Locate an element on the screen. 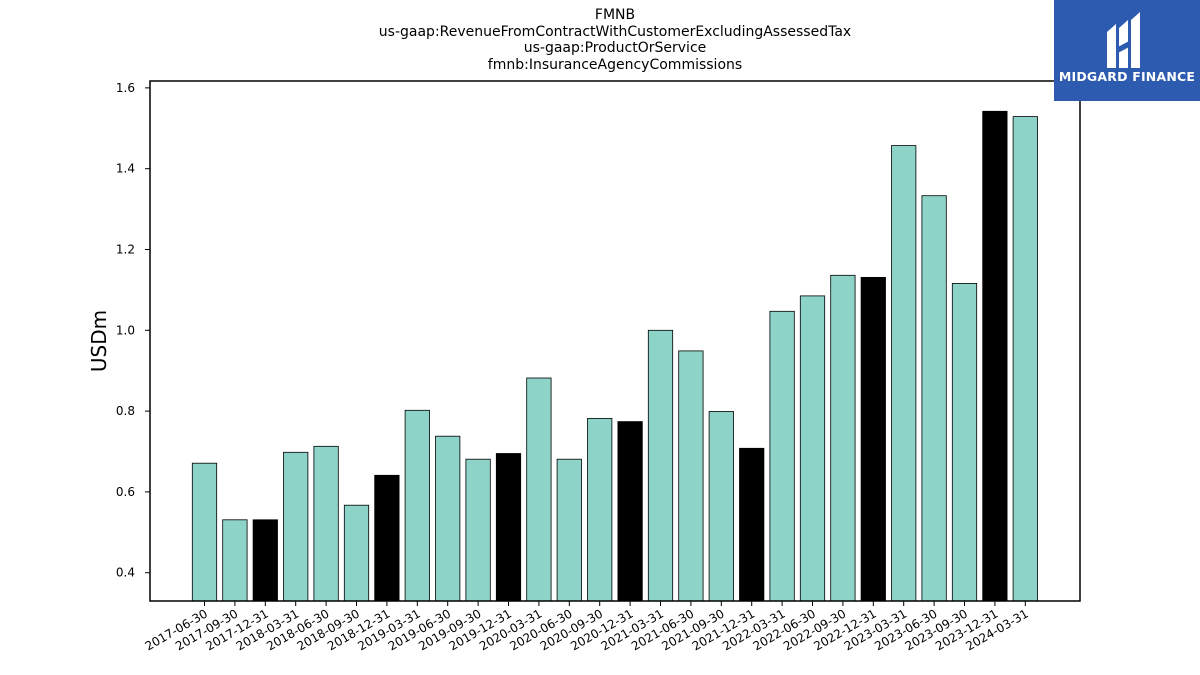  y-tick-label: 1.2 is located at coordinates (125, 249).